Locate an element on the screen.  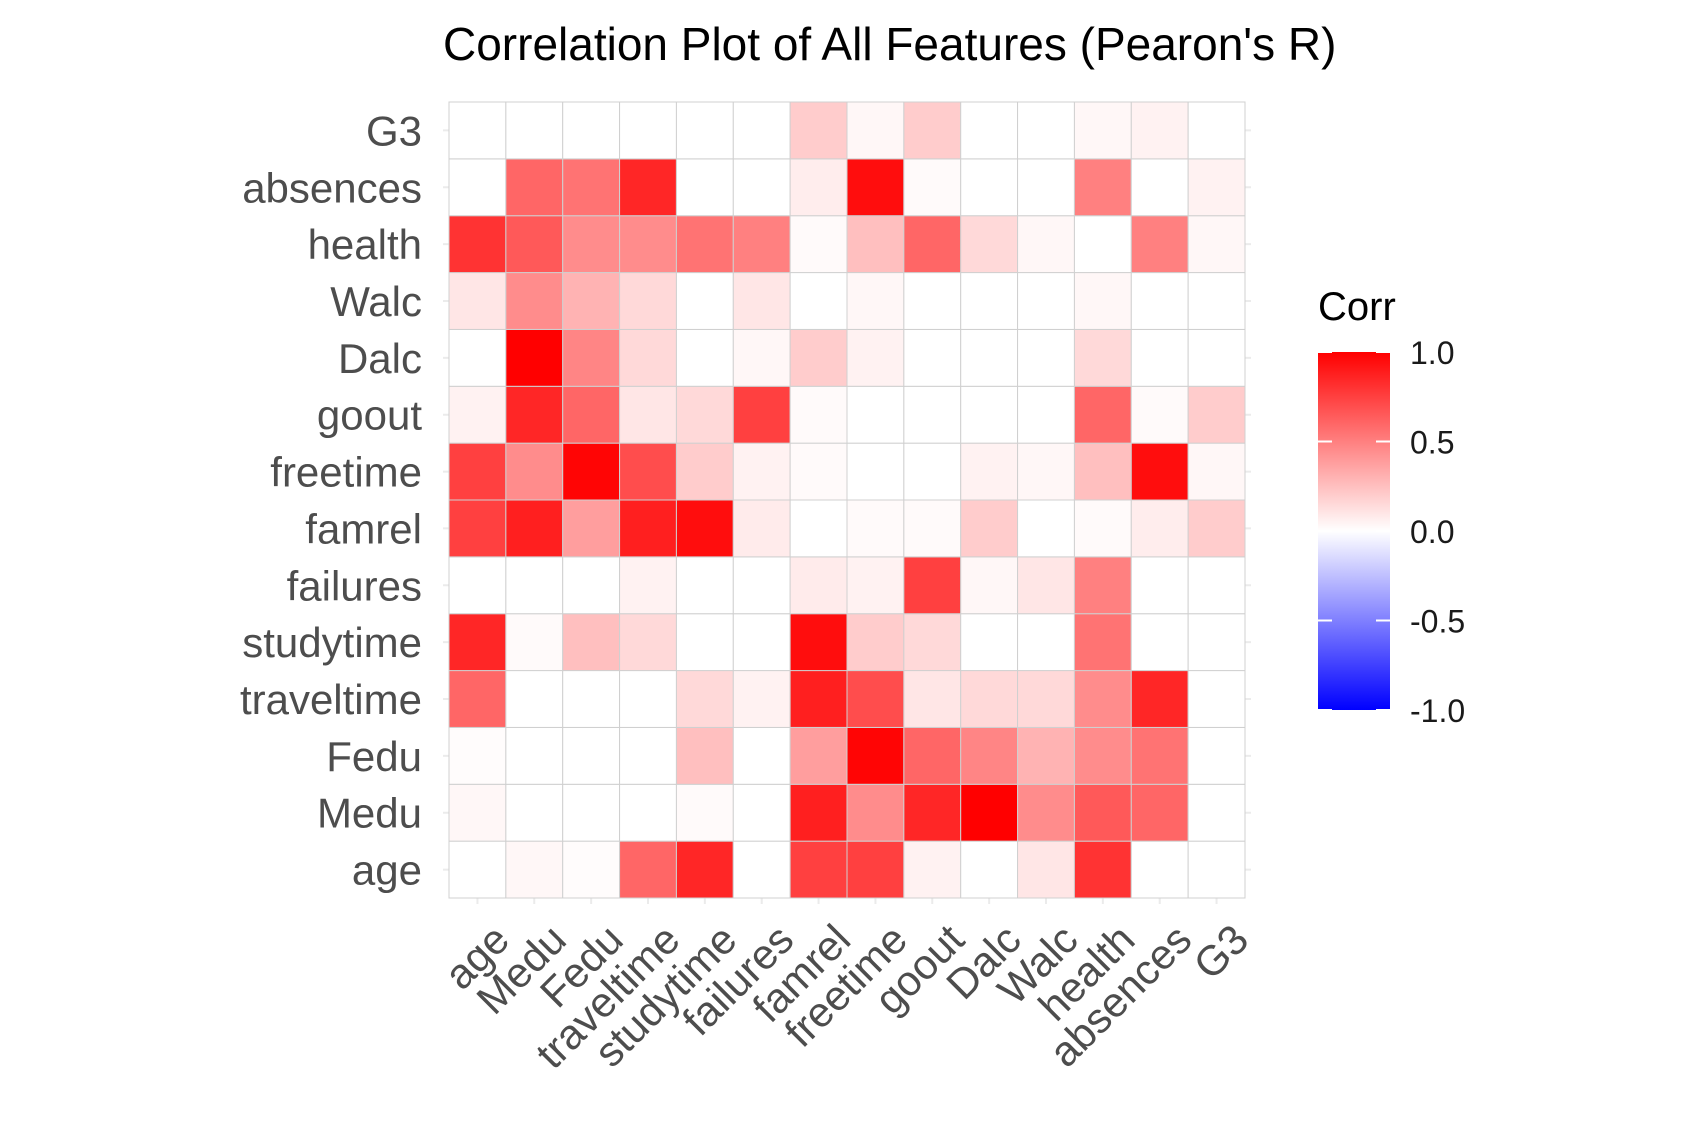
heatmap-cell-freetime-absences is located at coordinates (1159, 471).